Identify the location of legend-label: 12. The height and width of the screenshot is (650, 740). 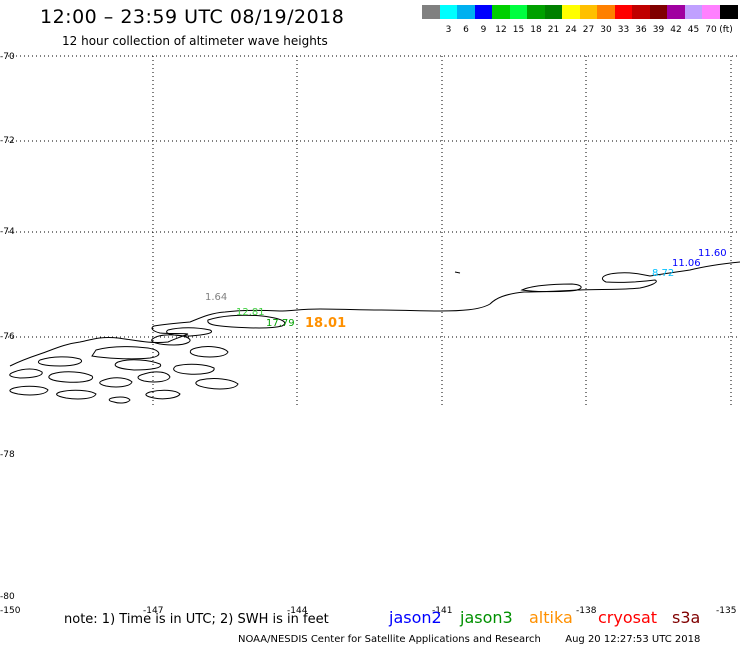
(501, 30).